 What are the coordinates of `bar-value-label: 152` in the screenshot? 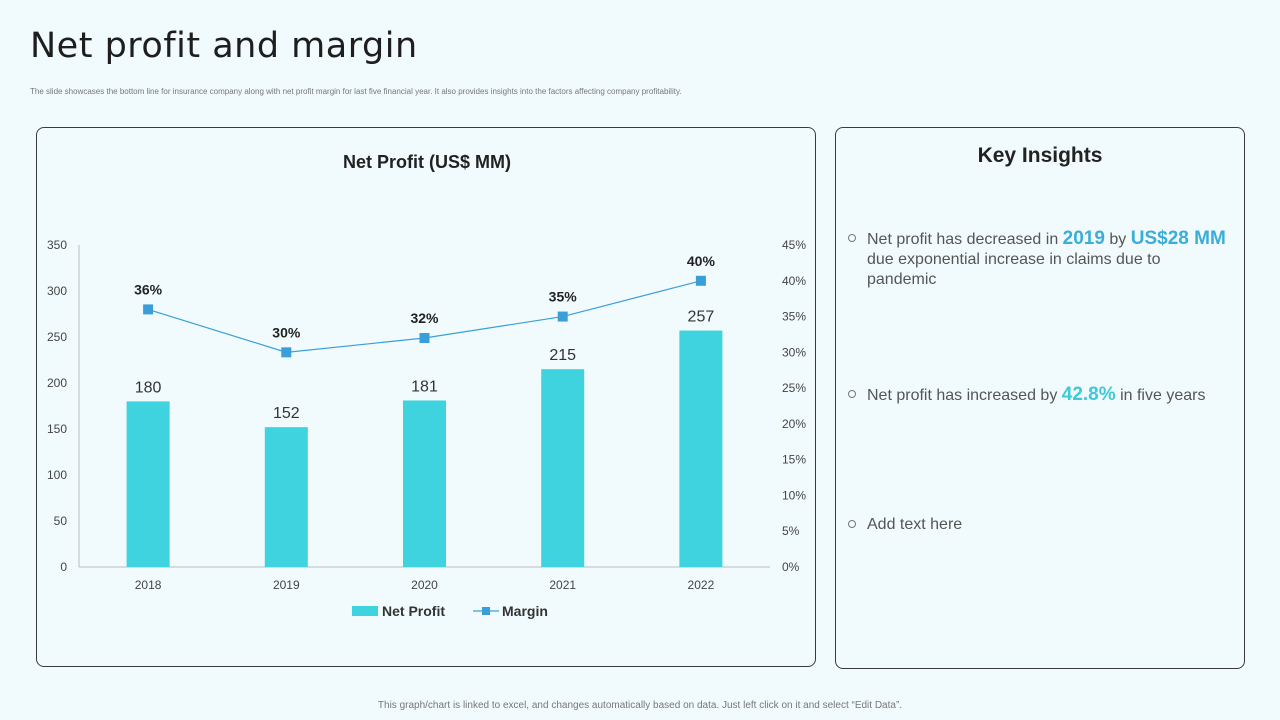 It's located at (286, 413).